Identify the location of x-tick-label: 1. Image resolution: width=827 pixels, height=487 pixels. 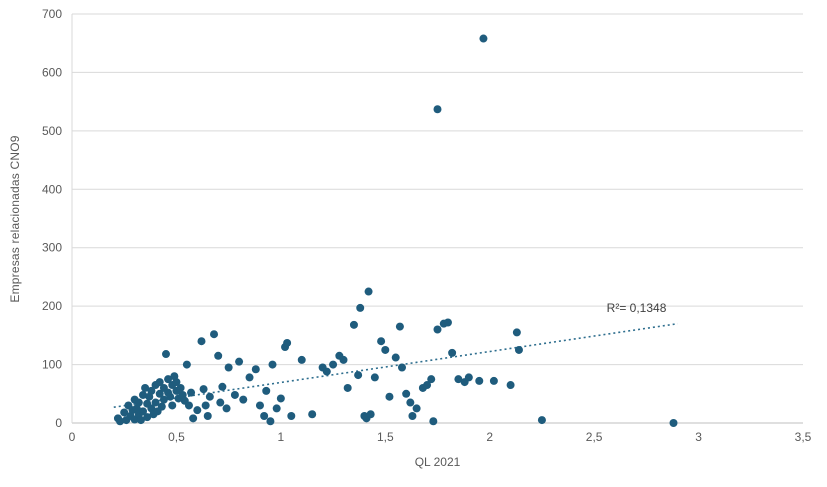
(281, 437).